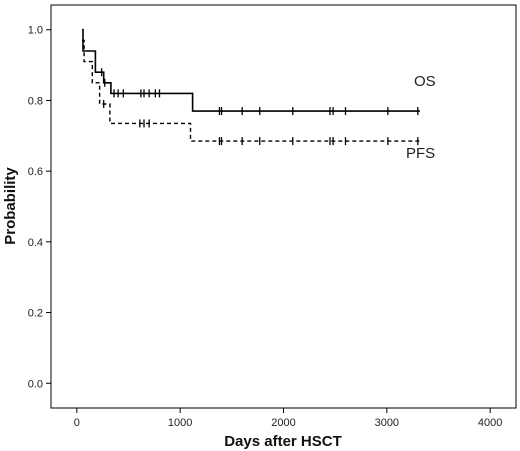  What do you see at coordinates (387, 423) in the screenshot?
I see `x-tick-label: 3000` at bounding box center [387, 423].